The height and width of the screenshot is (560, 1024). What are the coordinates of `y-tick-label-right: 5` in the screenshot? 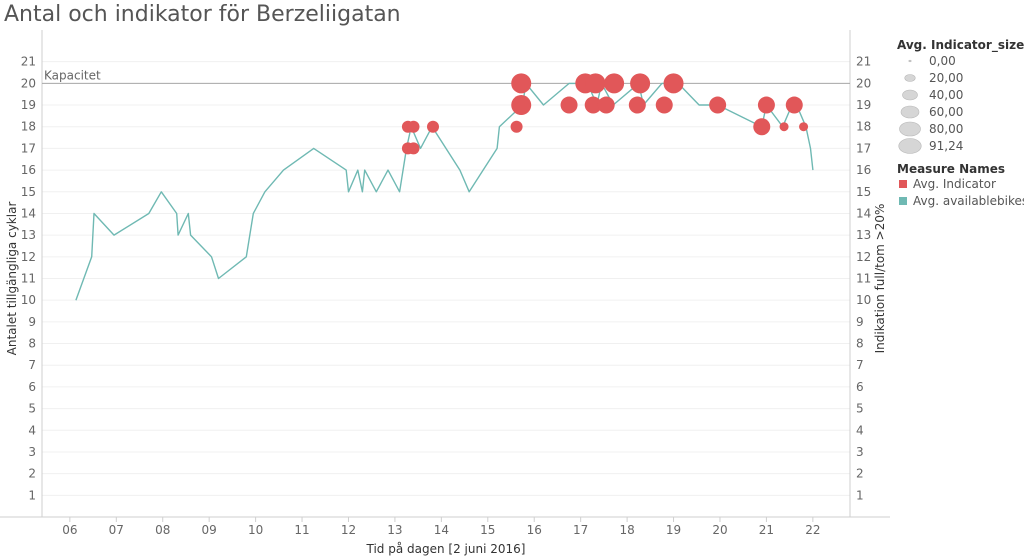 It's located at (860, 409).